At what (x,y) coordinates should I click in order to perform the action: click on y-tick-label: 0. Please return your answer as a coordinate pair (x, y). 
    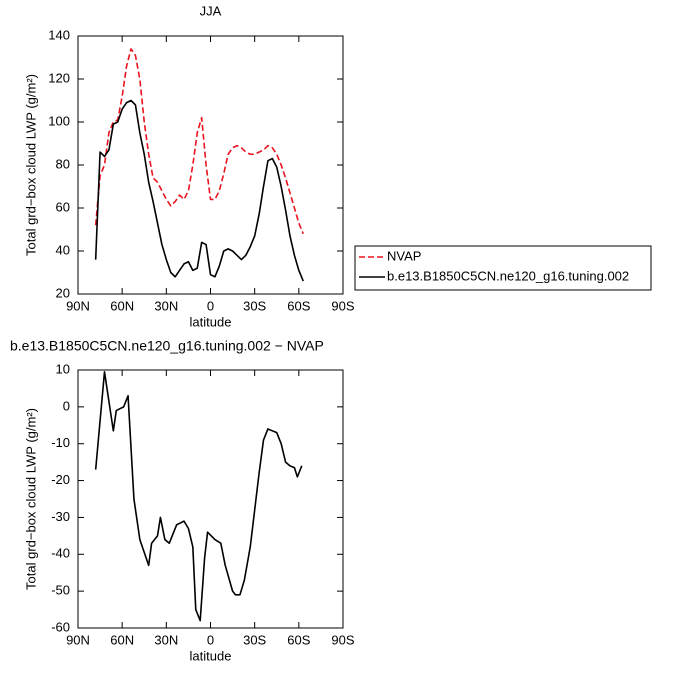
    Looking at the image, I should click on (66, 405).